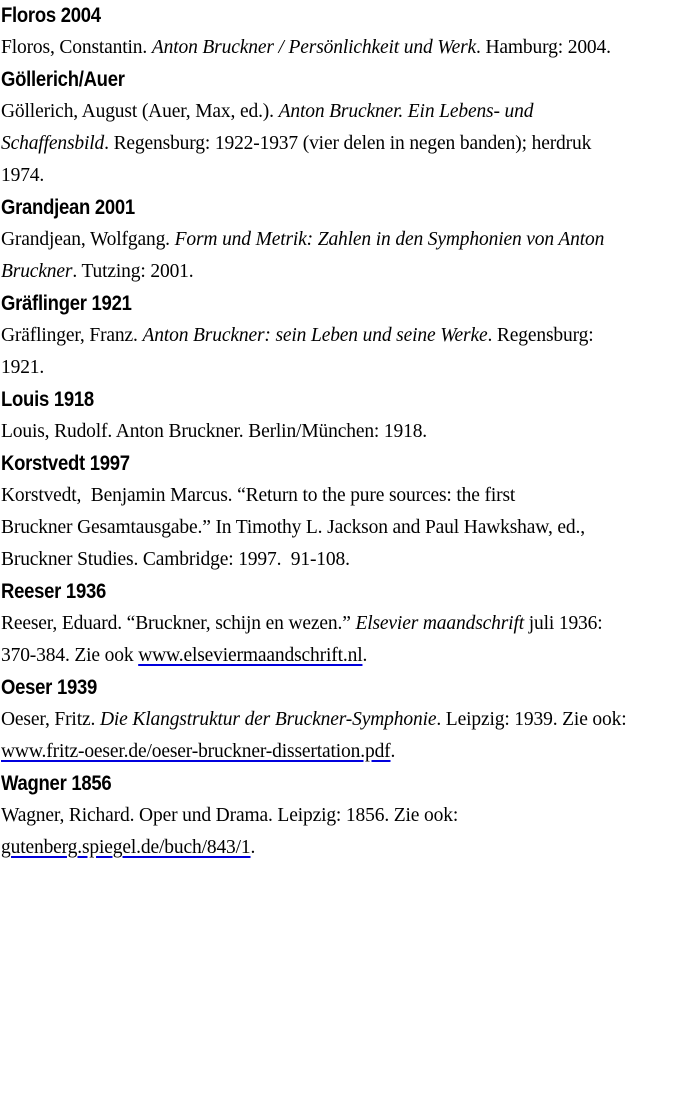  What do you see at coordinates (339, 16) in the screenshot?
I see `entry-label: Floros 2004` at bounding box center [339, 16].